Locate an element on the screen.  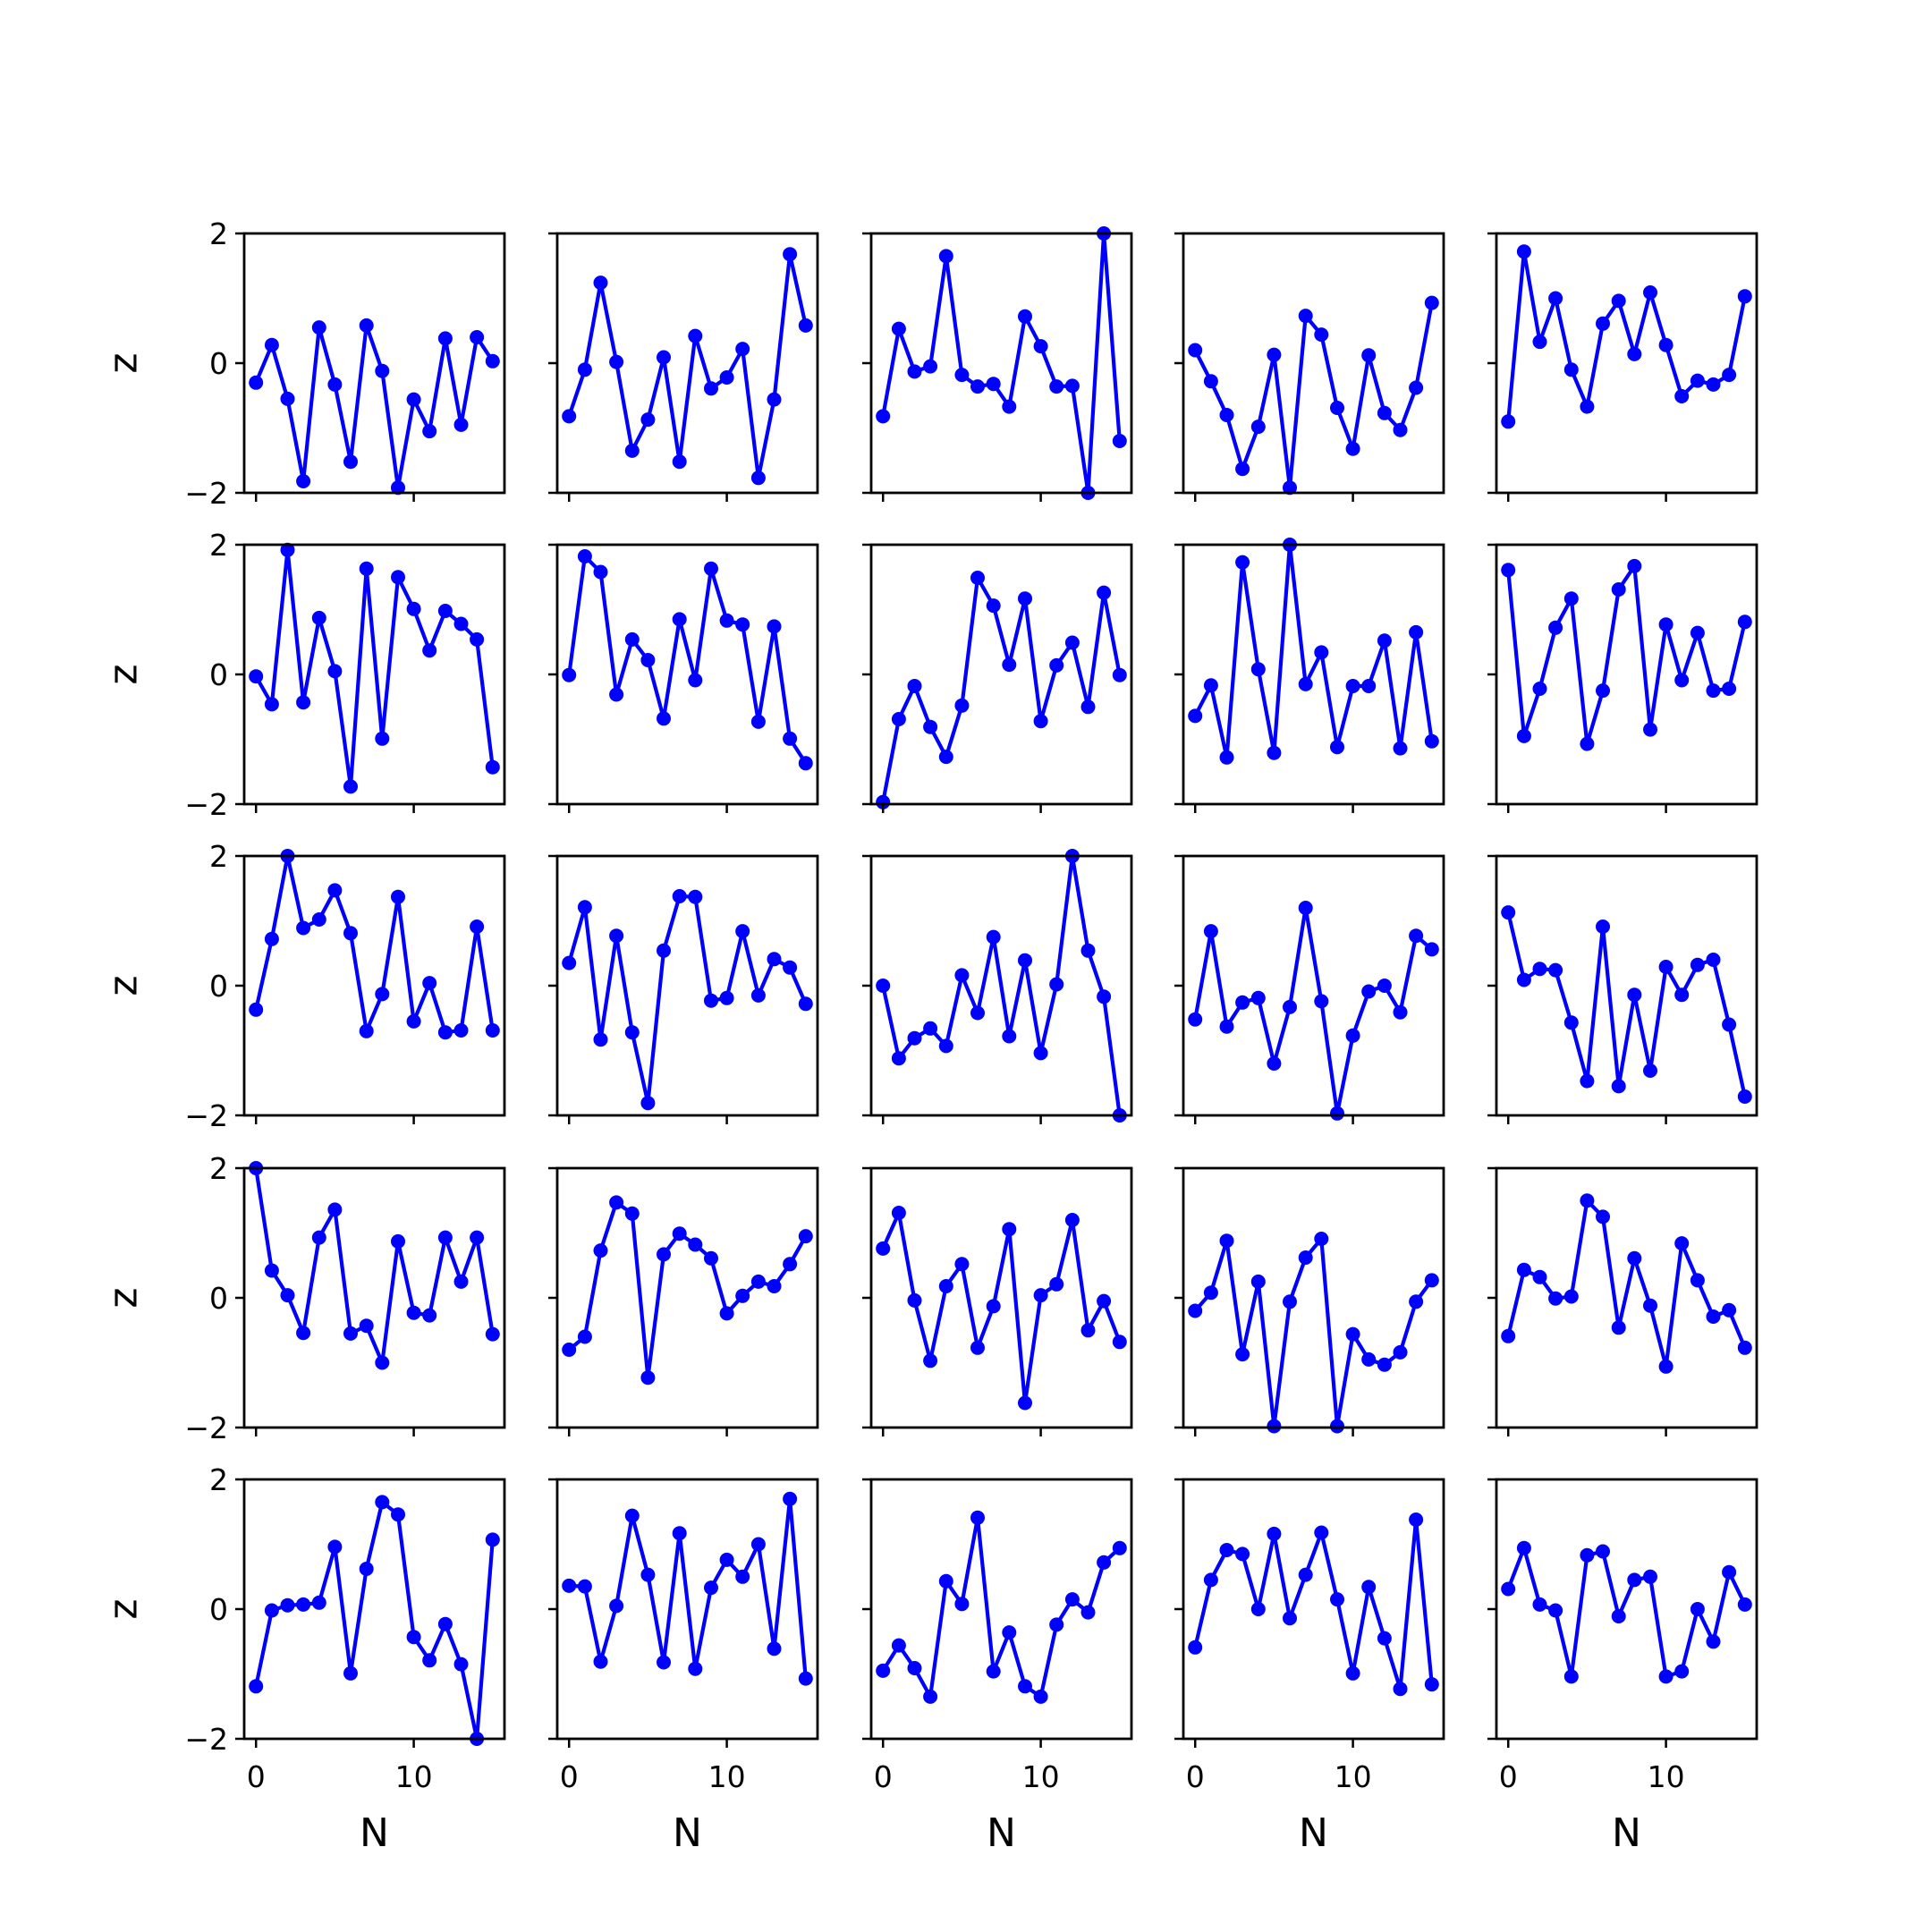
subplot-r2-c0: −2 0 2 z is located at coordinates (303, 986).